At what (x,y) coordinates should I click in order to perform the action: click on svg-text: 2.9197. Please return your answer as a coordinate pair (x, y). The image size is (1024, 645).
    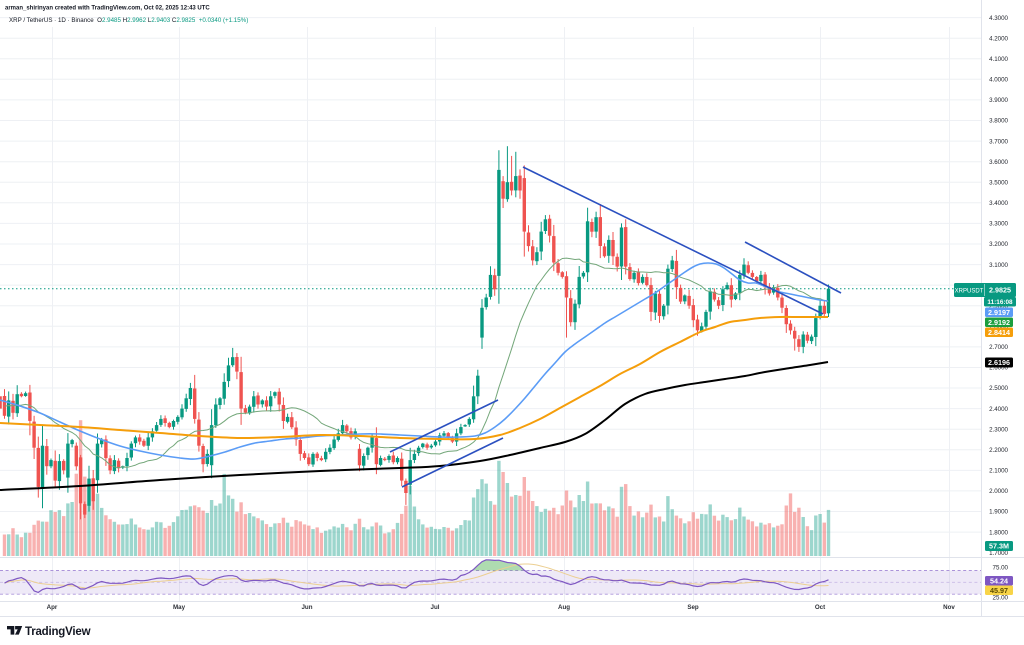
    Looking at the image, I should click on (999, 312).